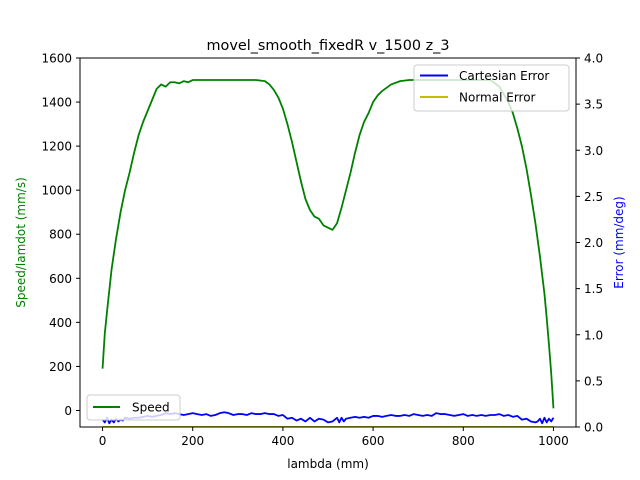 This screenshot has height=480, width=640. What do you see at coordinates (334, 437) in the screenshot?
I see `x-axis: 0 200 400 600 800 1000` at bounding box center [334, 437].